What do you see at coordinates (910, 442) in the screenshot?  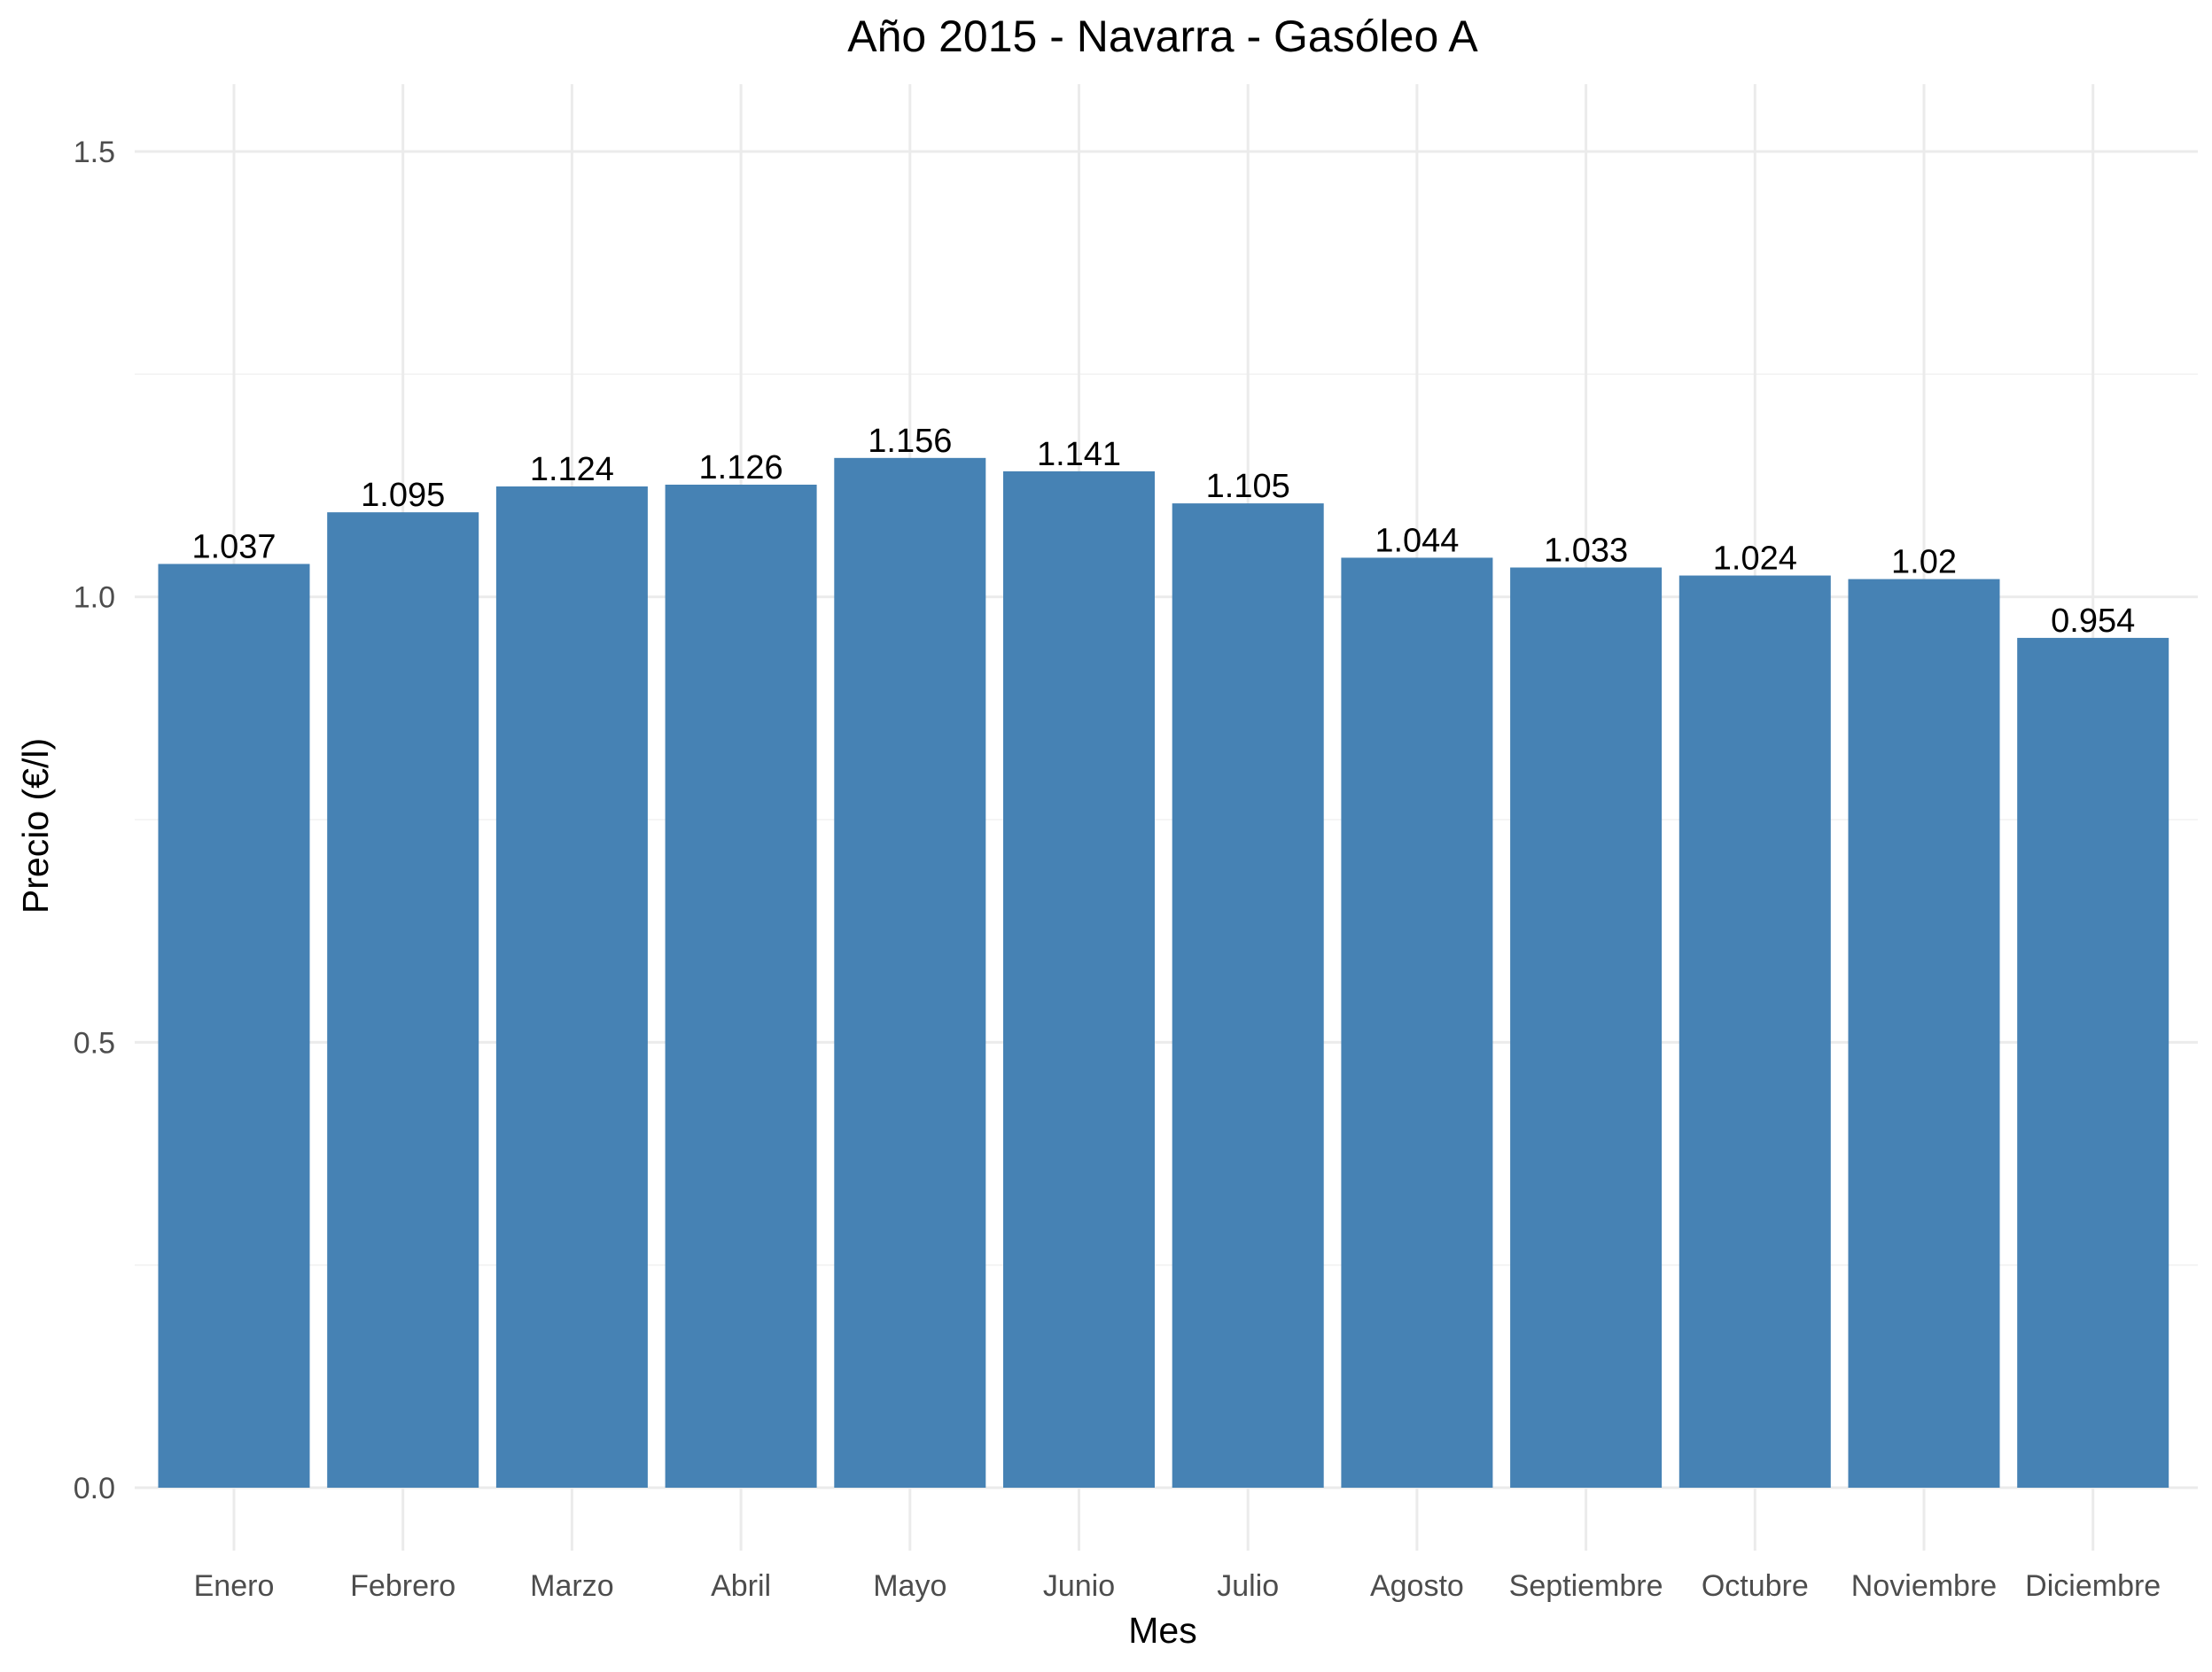 I see `bar-value-label: 1.156` at bounding box center [910, 442].